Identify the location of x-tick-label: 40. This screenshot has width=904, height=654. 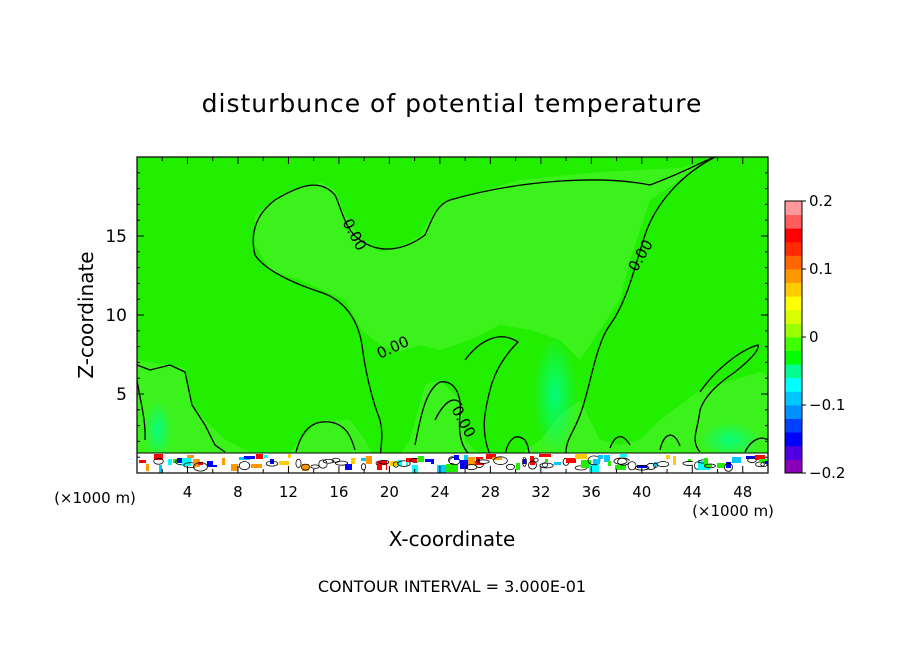
(641, 492).